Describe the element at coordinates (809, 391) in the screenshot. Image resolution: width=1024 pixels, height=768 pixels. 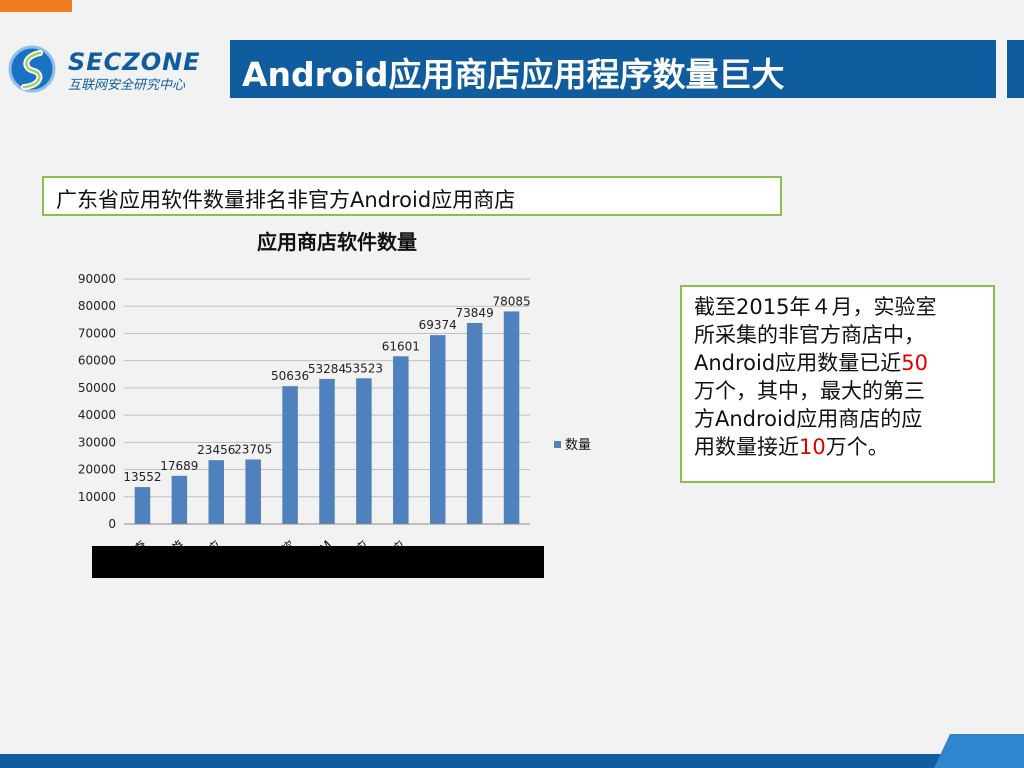
I see `info-line-4: 万个，其中，最大的第三` at that location.